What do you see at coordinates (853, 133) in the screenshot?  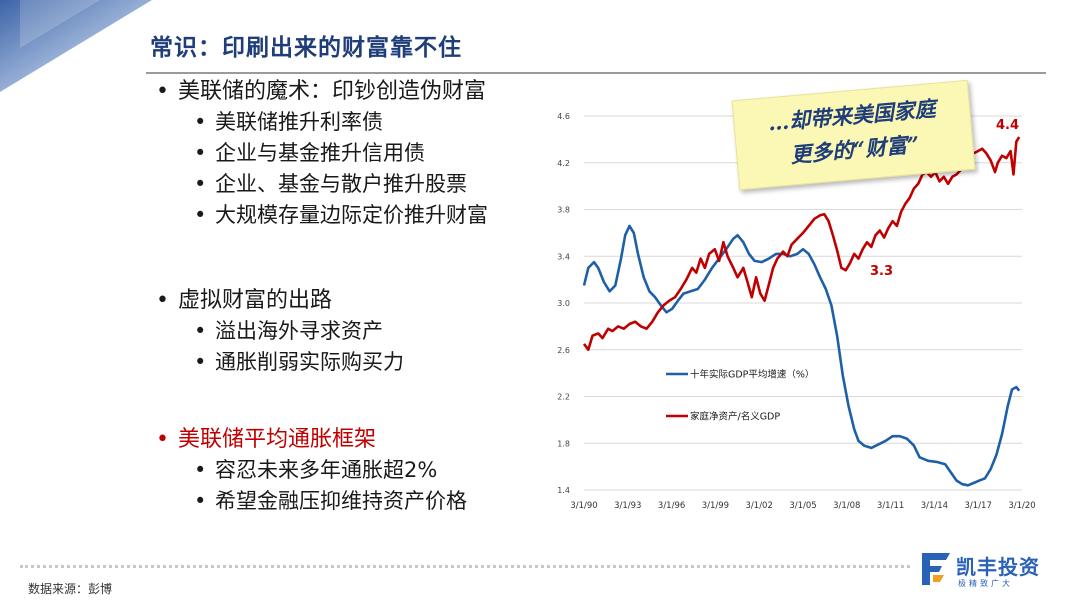 I see `sticky-note-text: …却带来美国家庭 更多的“财富”` at bounding box center [853, 133].